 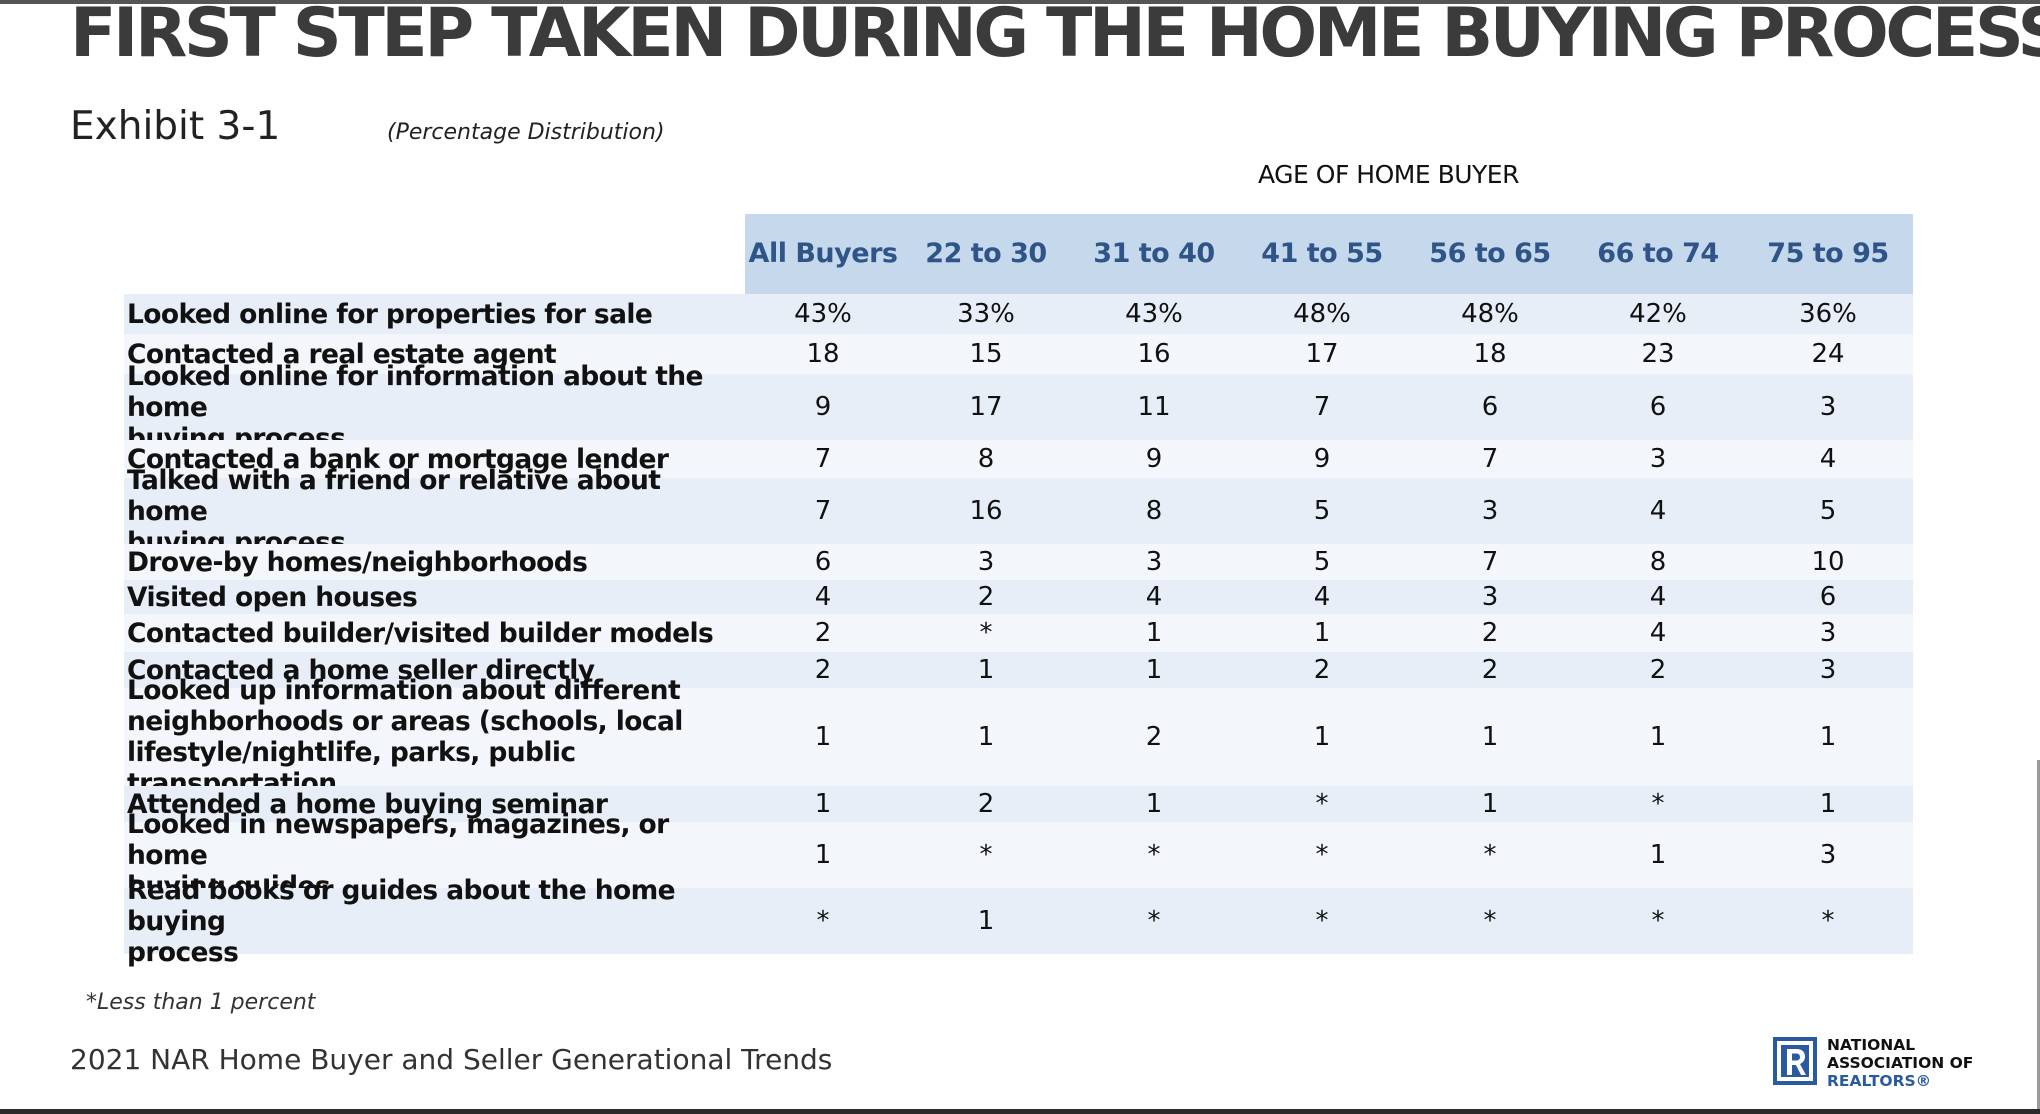 What do you see at coordinates (1322, 354) in the screenshot?
I see `table-cell: 17` at bounding box center [1322, 354].